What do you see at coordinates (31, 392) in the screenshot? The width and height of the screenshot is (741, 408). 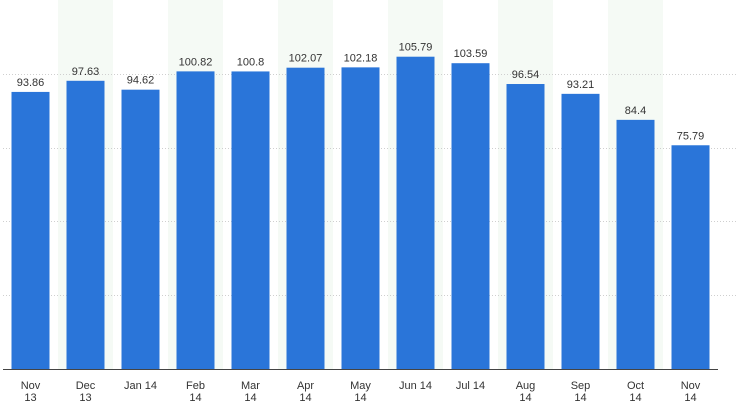 I see `x-tick-label: Nov 13` at bounding box center [31, 392].